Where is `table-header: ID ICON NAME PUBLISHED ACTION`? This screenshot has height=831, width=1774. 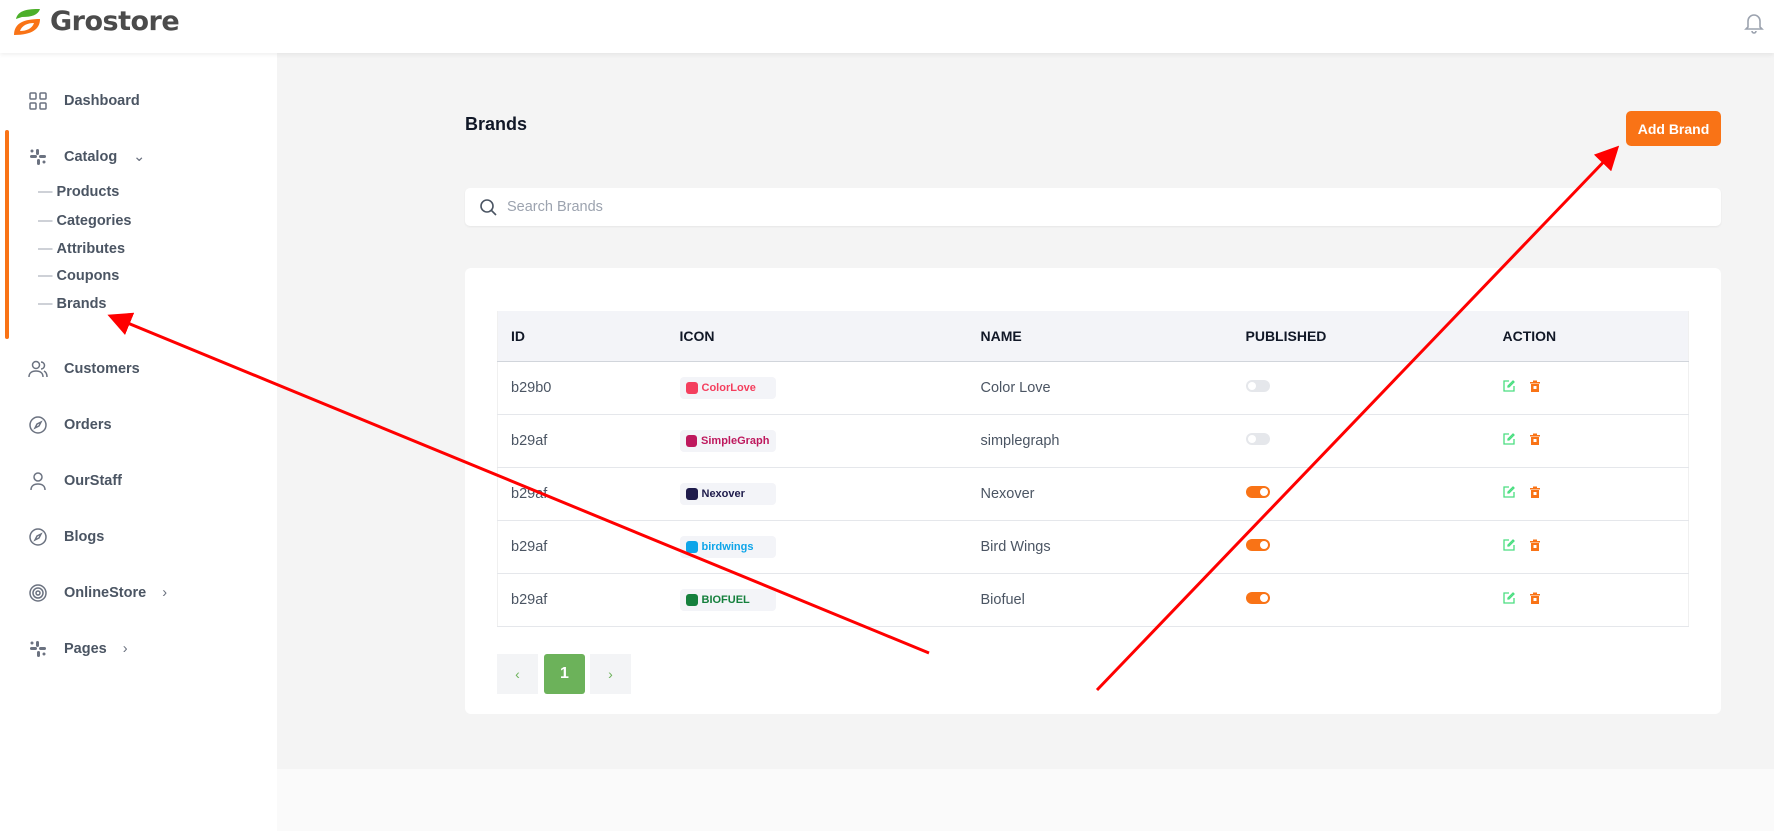 table-header: ID ICON NAME PUBLISHED ACTION is located at coordinates (1093, 336).